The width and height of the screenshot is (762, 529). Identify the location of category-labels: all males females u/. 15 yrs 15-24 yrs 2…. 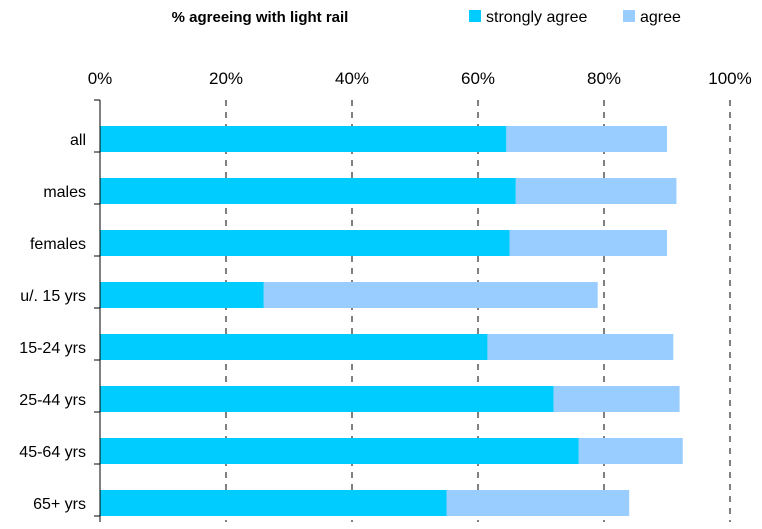
(52, 322).